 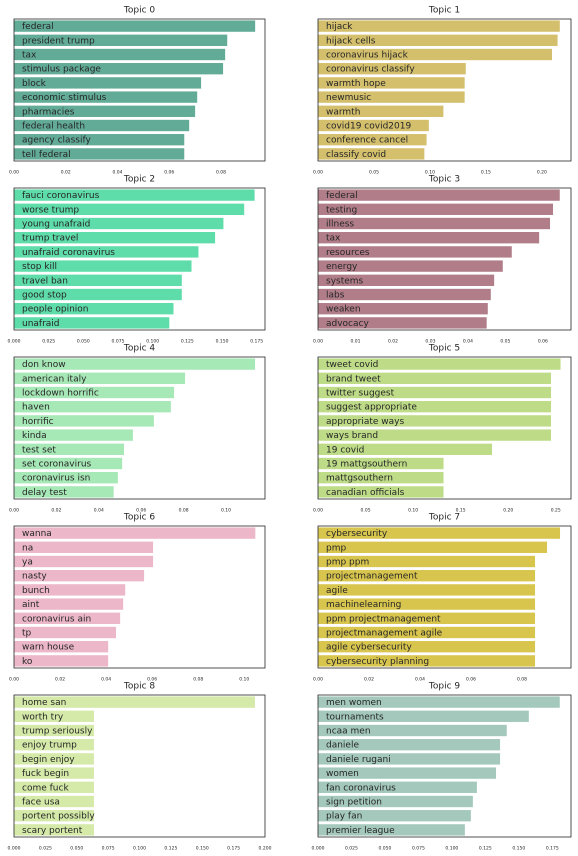 What do you see at coordinates (384, 634) in the screenshot?
I see `category-label: projectmanagement agile` at bounding box center [384, 634].